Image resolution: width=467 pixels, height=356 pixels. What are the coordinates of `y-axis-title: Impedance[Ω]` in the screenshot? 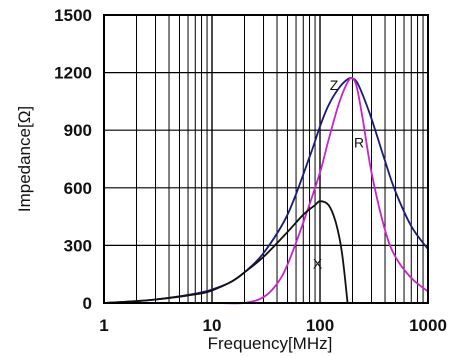 It's located at (24, 159).